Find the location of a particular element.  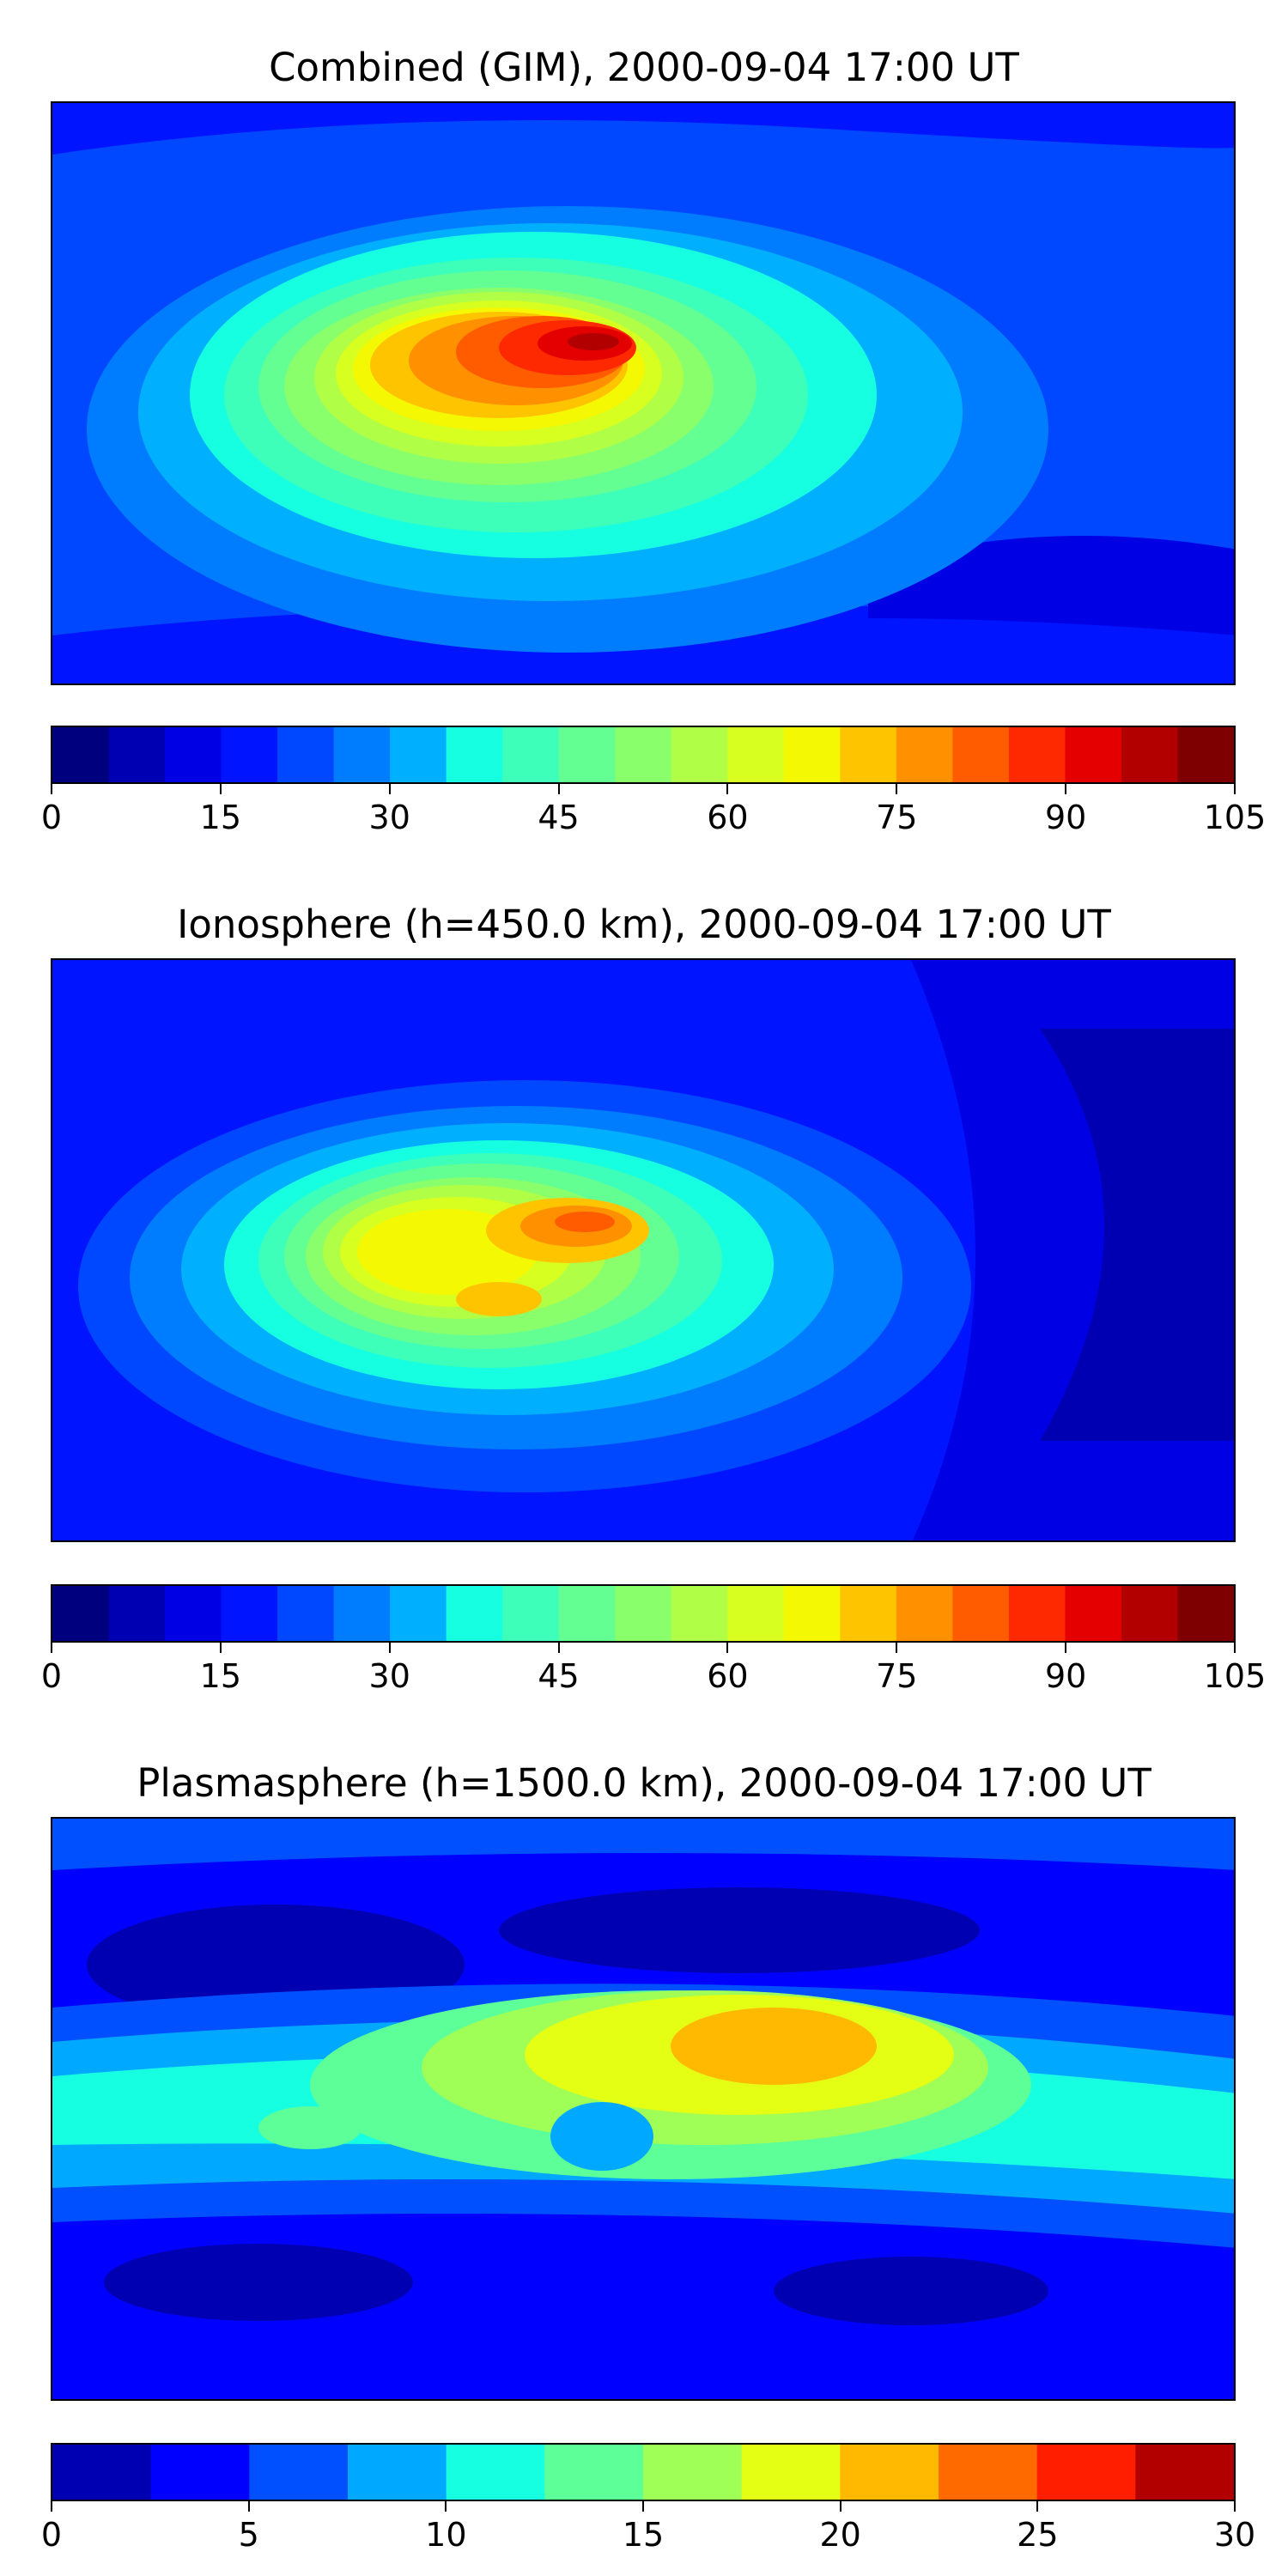

colorbar-ticklabels-plasmasphere: 0 5 10 15 20 25 30 is located at coordinates (648, 2537).